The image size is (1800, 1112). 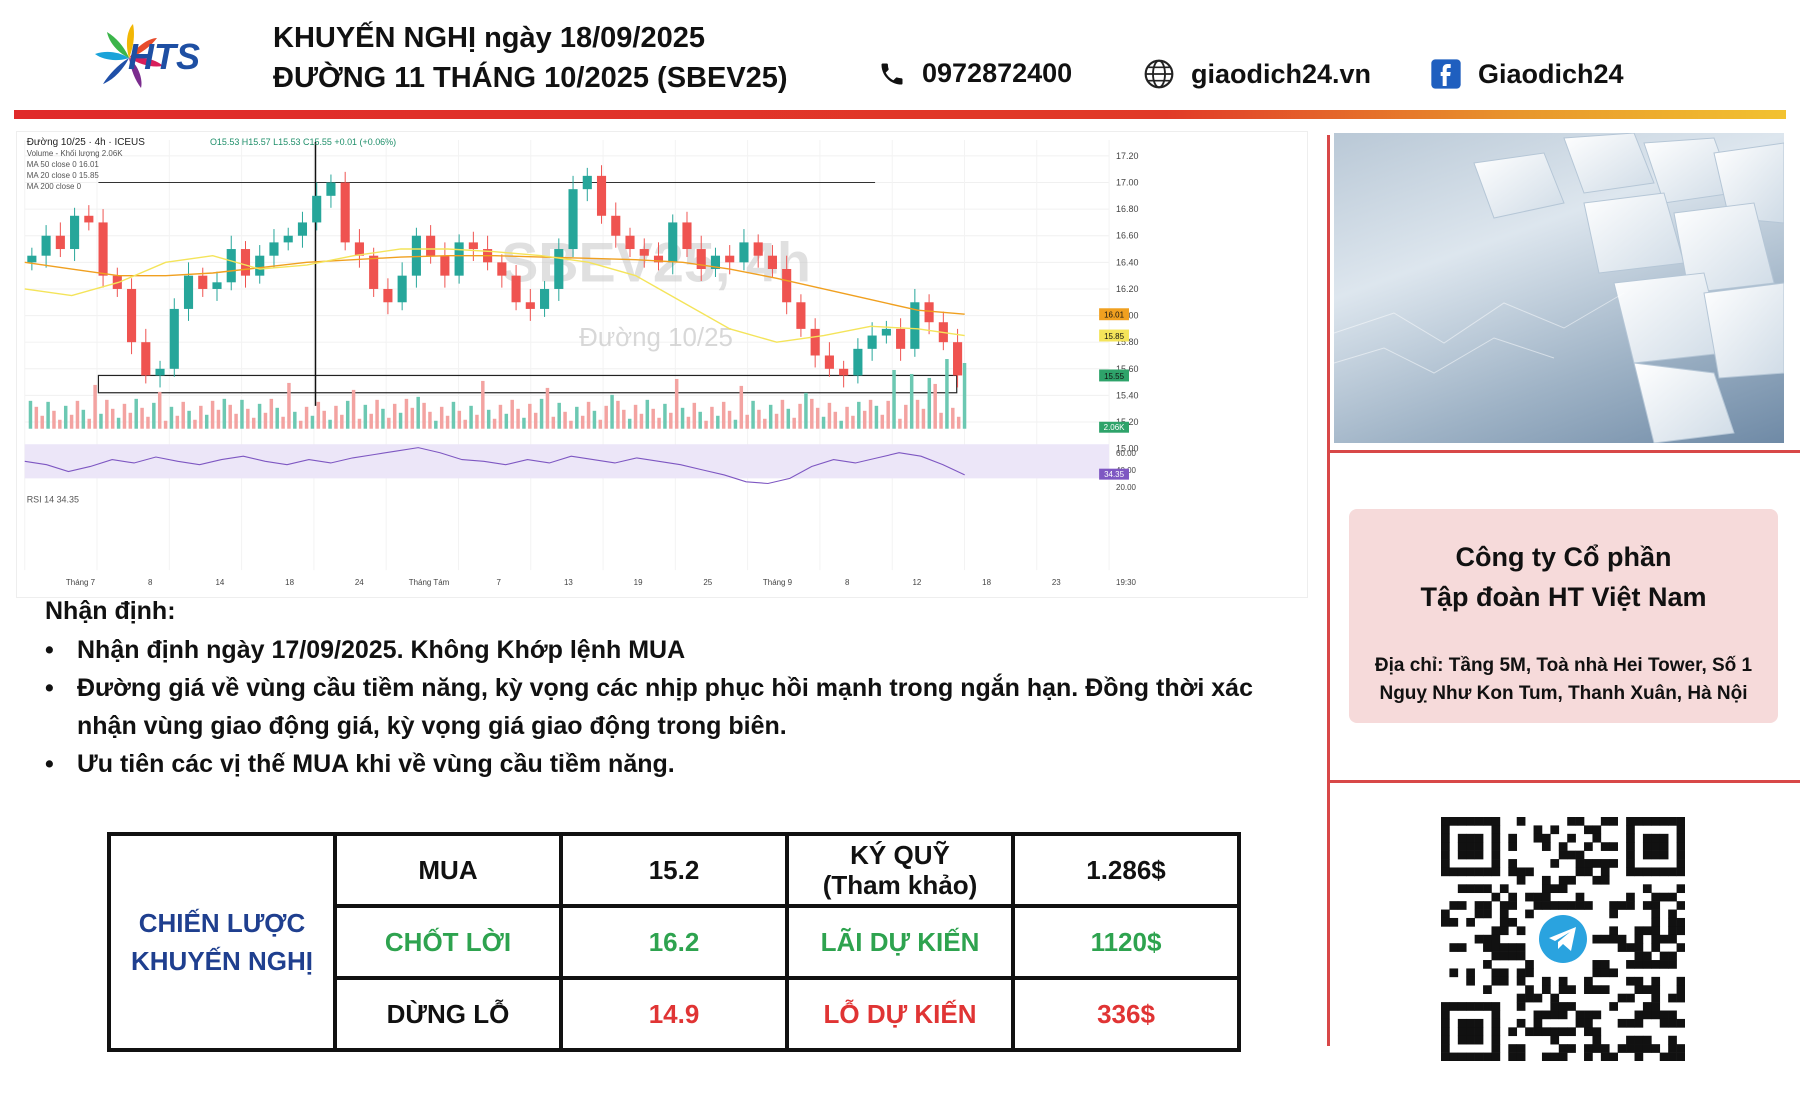 I want to click on time-axis-label: 8, so click(x=150, y=582).